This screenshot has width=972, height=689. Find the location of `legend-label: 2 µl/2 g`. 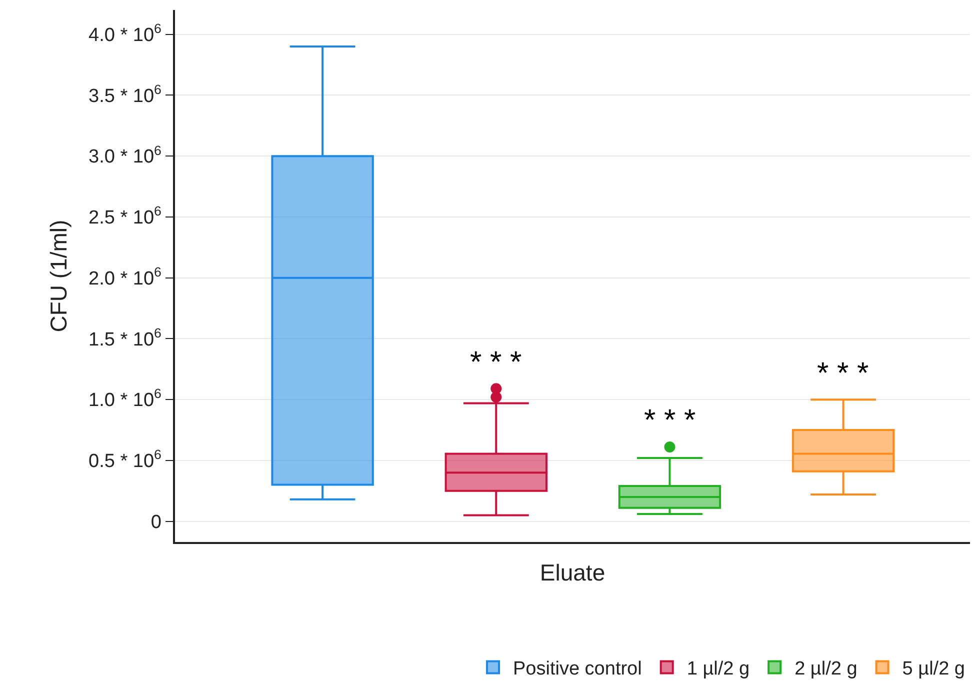

legend-label: 2 µl/2 g is located at coordinates (826, 669).